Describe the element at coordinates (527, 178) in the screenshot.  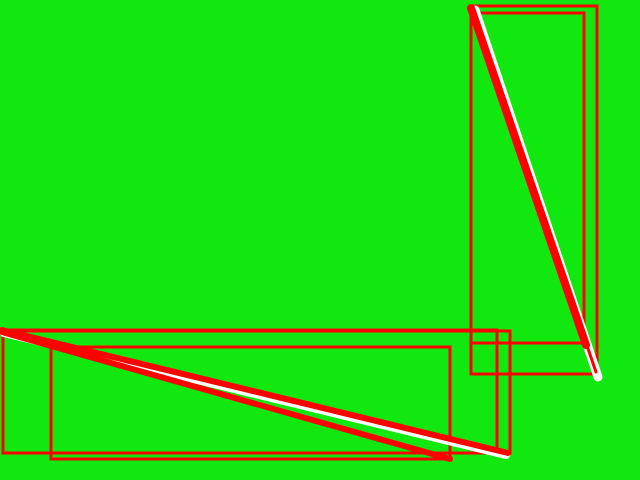
I see `vertical-box-inner` at that location.